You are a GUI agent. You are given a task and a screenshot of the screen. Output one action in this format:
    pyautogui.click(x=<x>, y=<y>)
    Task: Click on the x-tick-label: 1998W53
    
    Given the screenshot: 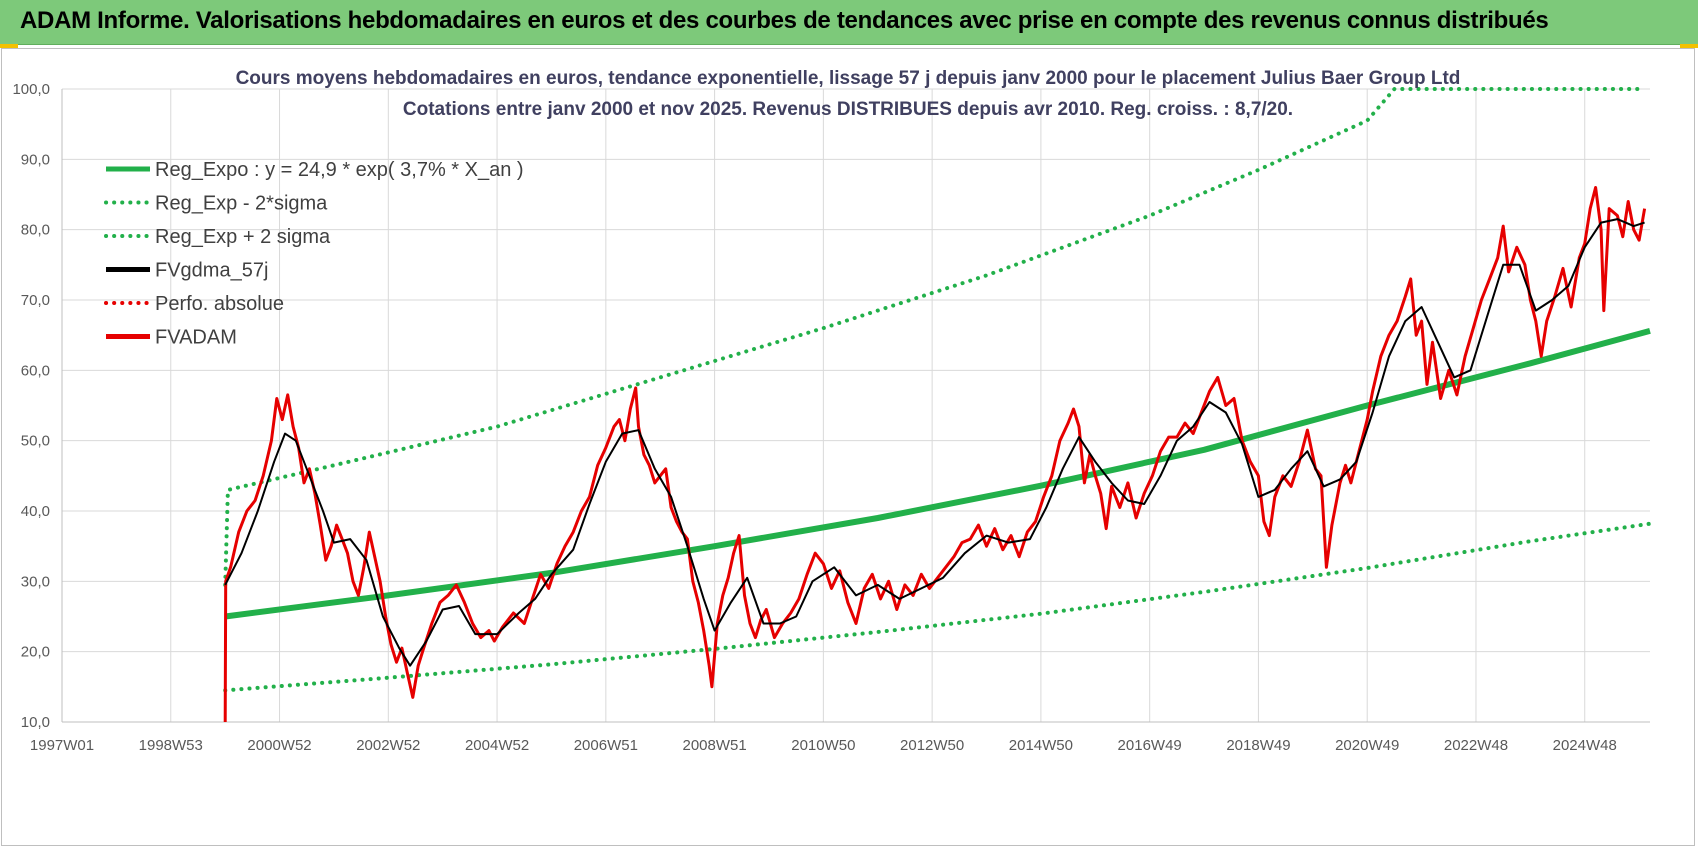 What is the action you would take?
    pyautogui.click(x=171, y=745)
    